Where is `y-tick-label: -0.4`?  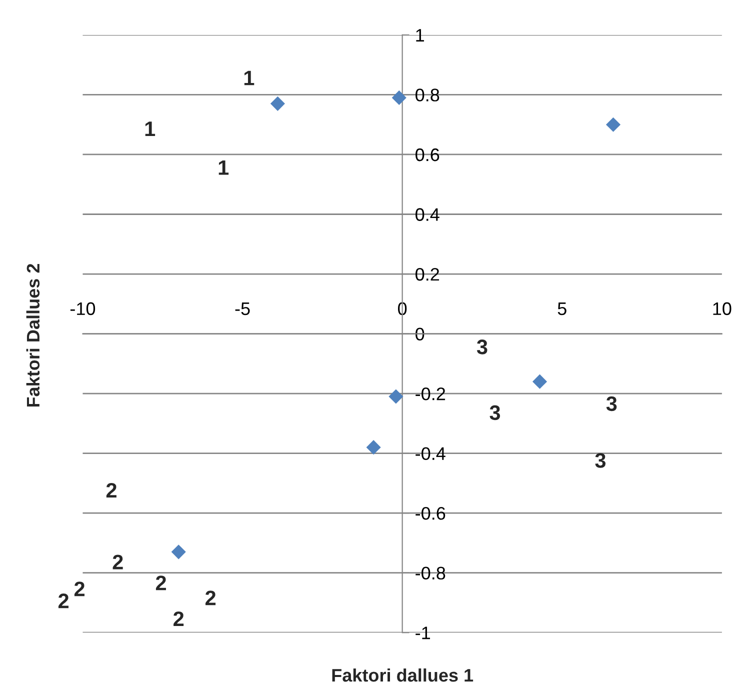
y-tick-label: -0.4 is located at coordinates (431, 453).